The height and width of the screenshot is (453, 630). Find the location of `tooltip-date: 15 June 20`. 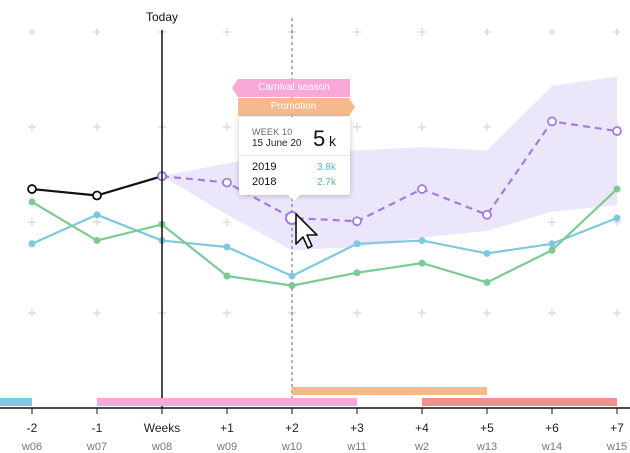

tooltip-date: 15 June 20 is located at coordinates (277, 143).